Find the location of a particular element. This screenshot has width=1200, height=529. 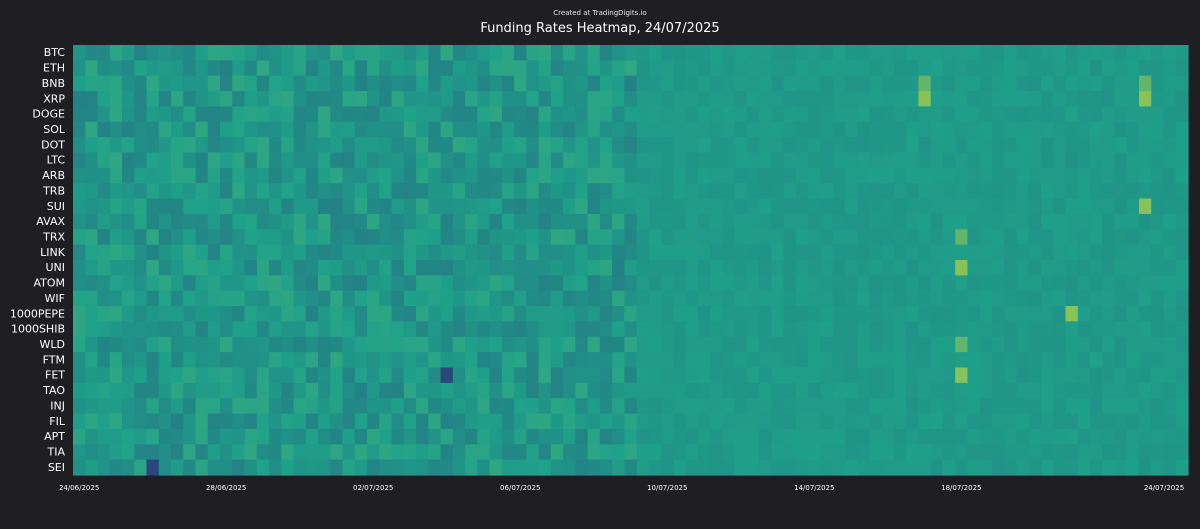

y-tick-label: XRP is located at coordinates (54, 98).